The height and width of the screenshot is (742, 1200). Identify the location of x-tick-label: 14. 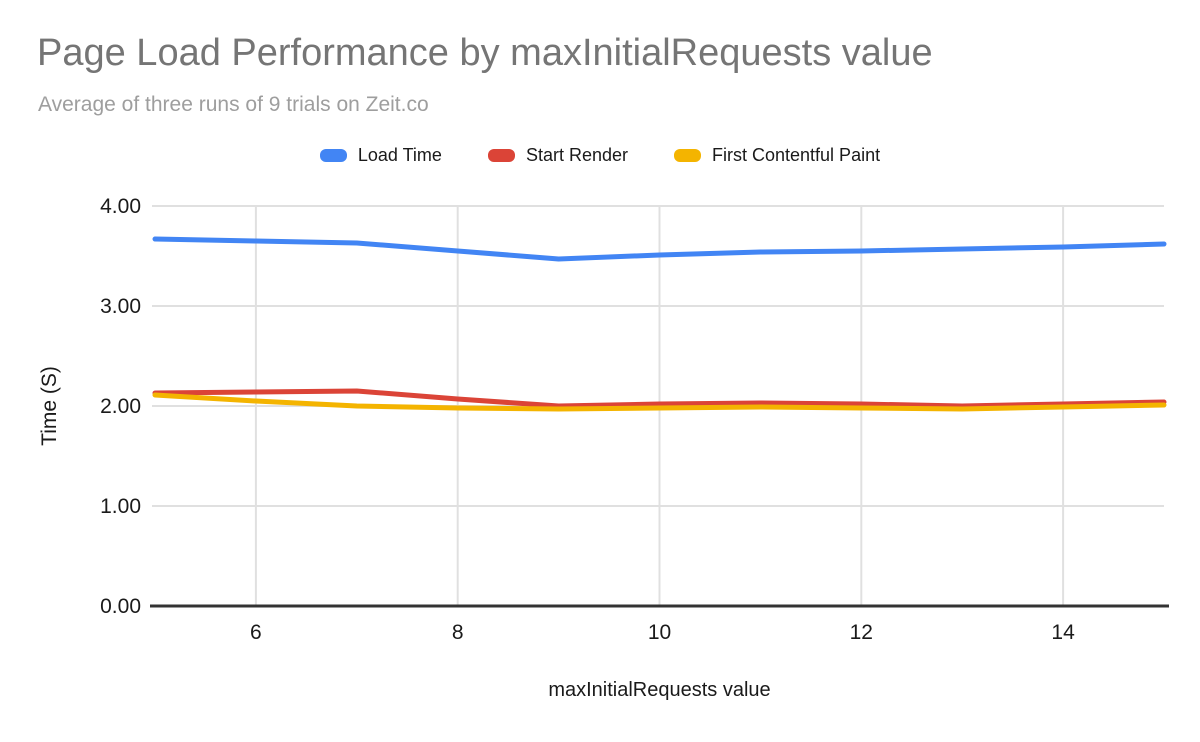
(1063, 632).